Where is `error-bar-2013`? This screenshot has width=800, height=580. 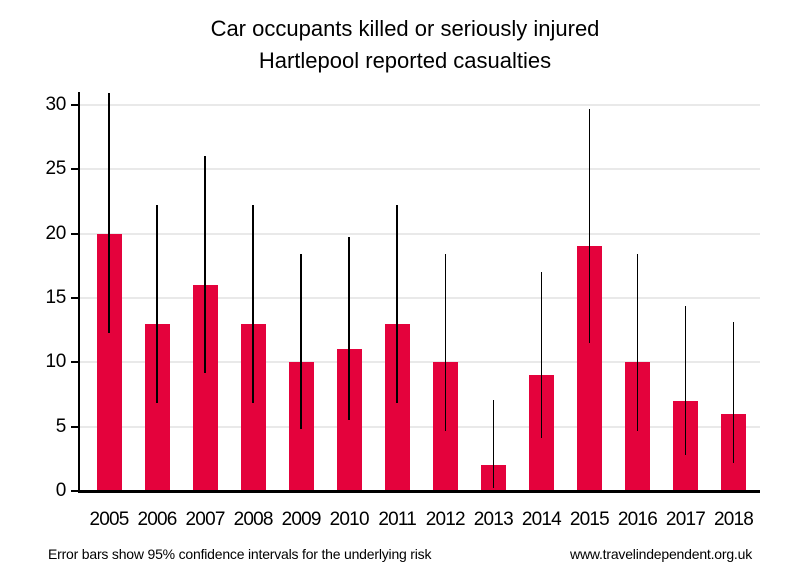
error-bar-2013 is located at coordinates (493, 444).